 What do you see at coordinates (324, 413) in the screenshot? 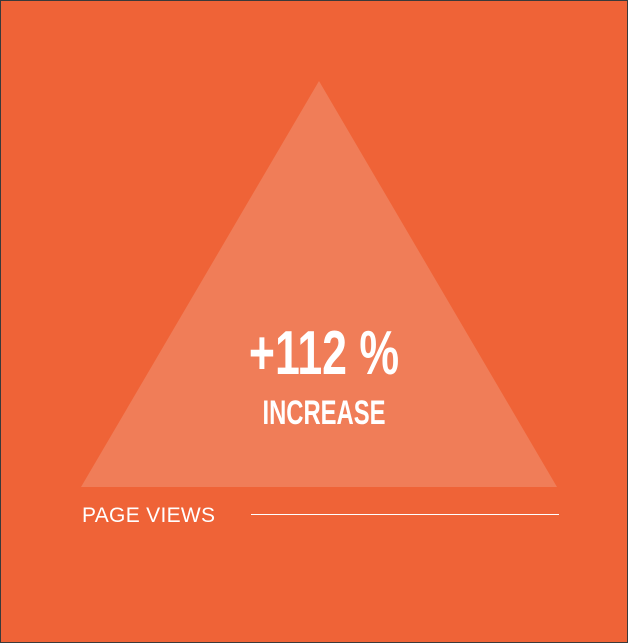
I see `stat-label: INCREASE` at bounding box center [324, 413].